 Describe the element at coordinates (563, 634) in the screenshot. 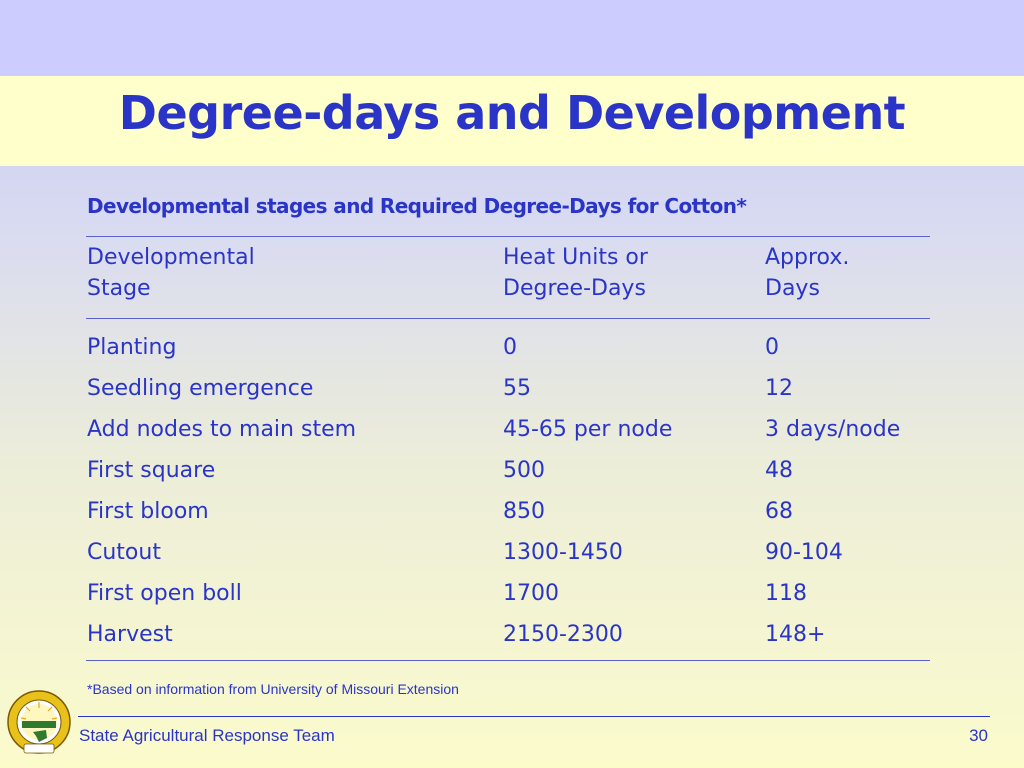

I see `row-degree-days: 2150-2300` at that location.